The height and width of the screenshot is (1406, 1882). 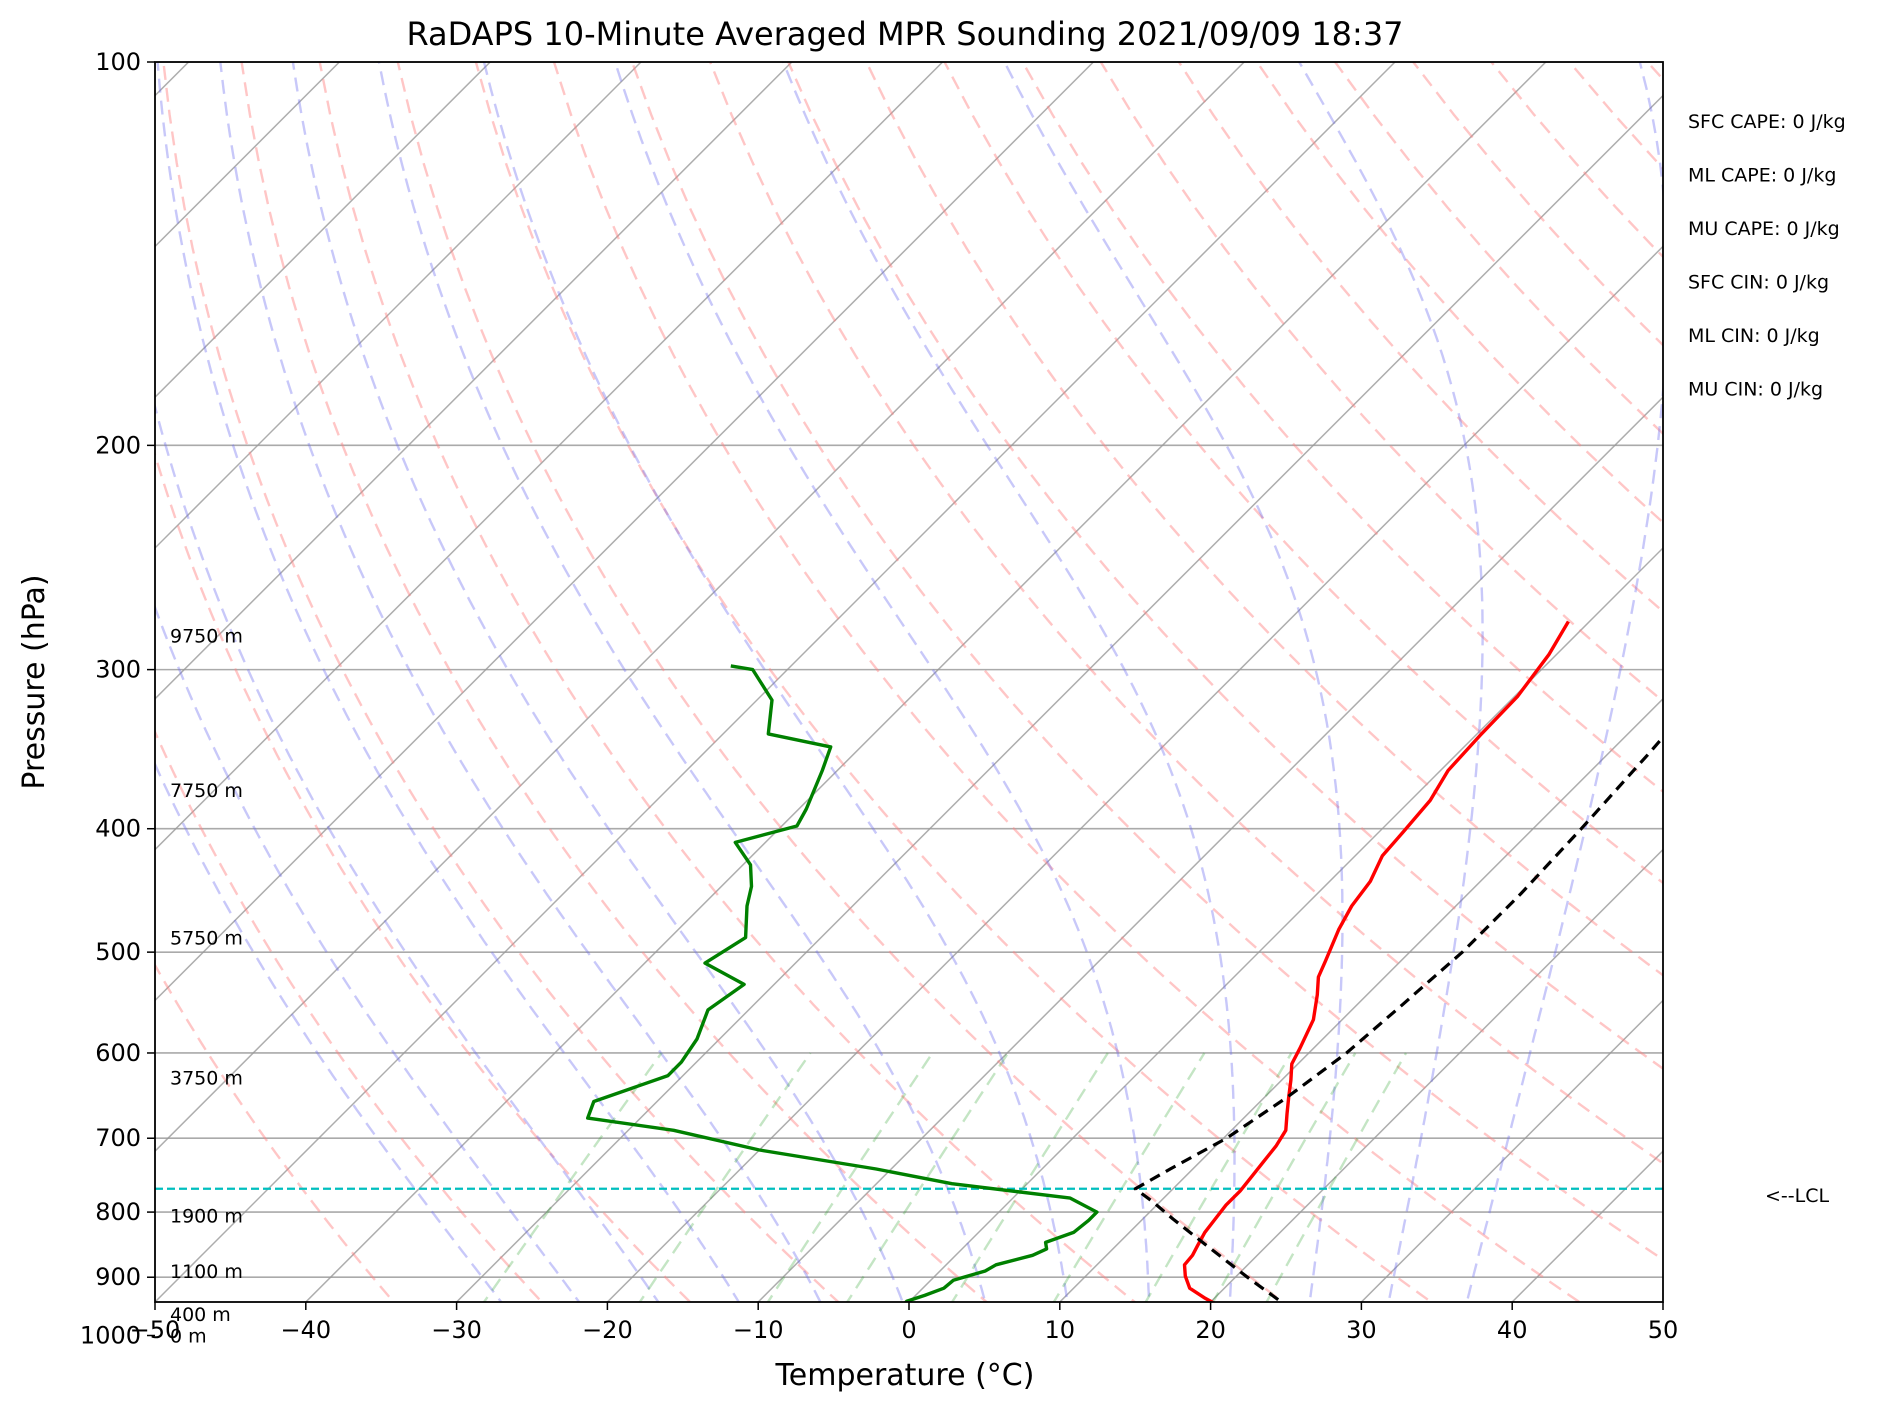 I want to click on x-tick-label: 0, so click(x=908, y=1330).